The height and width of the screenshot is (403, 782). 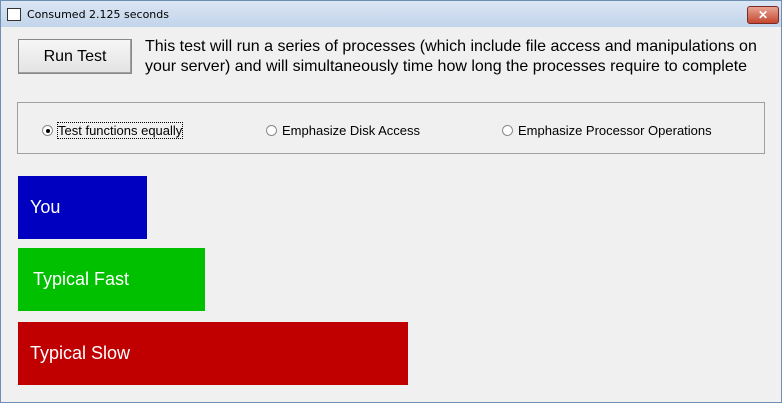 I want to click on radio-disk-access: Emphasize Disk Access, so click(x=343, y=130).